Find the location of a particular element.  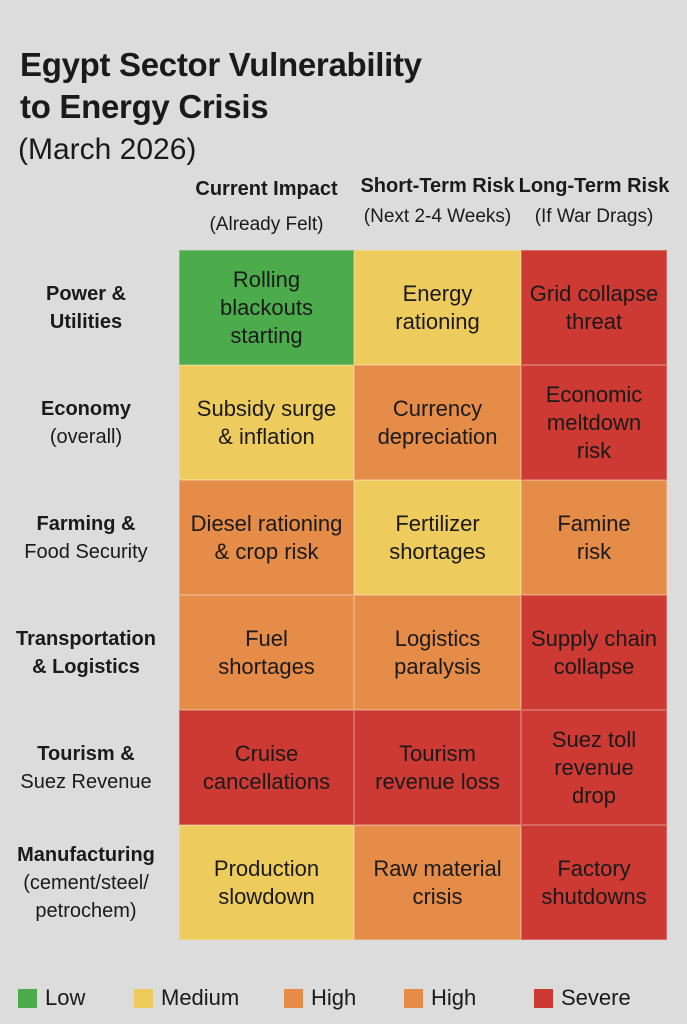

legend-item: Medium is located at coordinates (186, 998).